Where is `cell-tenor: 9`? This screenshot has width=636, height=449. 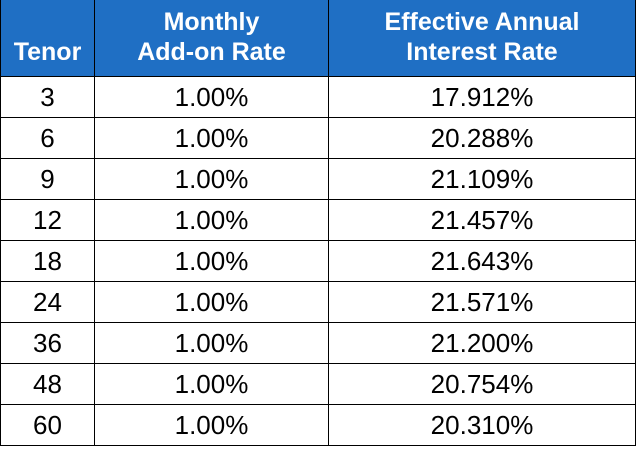 cell-tenor: 9 is located at coordinates (47, 178).